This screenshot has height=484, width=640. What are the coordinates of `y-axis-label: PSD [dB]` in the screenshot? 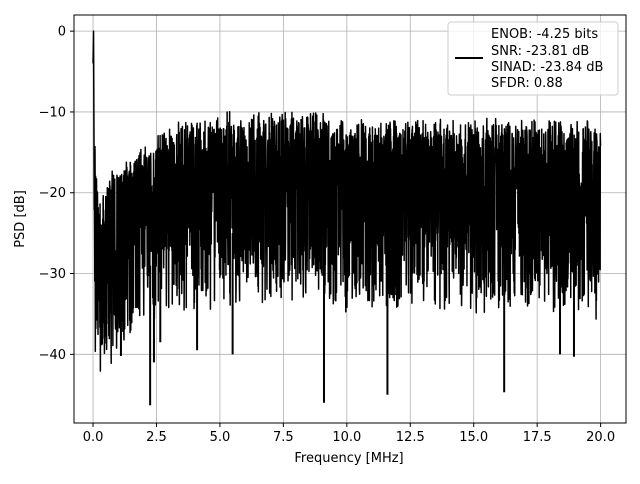 It's located at (20, 219).